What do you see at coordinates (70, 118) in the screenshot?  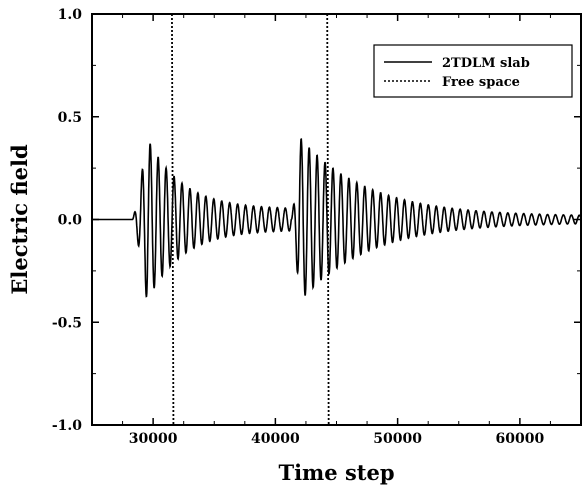 I see `y-tick-label-1: 0.5` at bounding box center [70, 118].